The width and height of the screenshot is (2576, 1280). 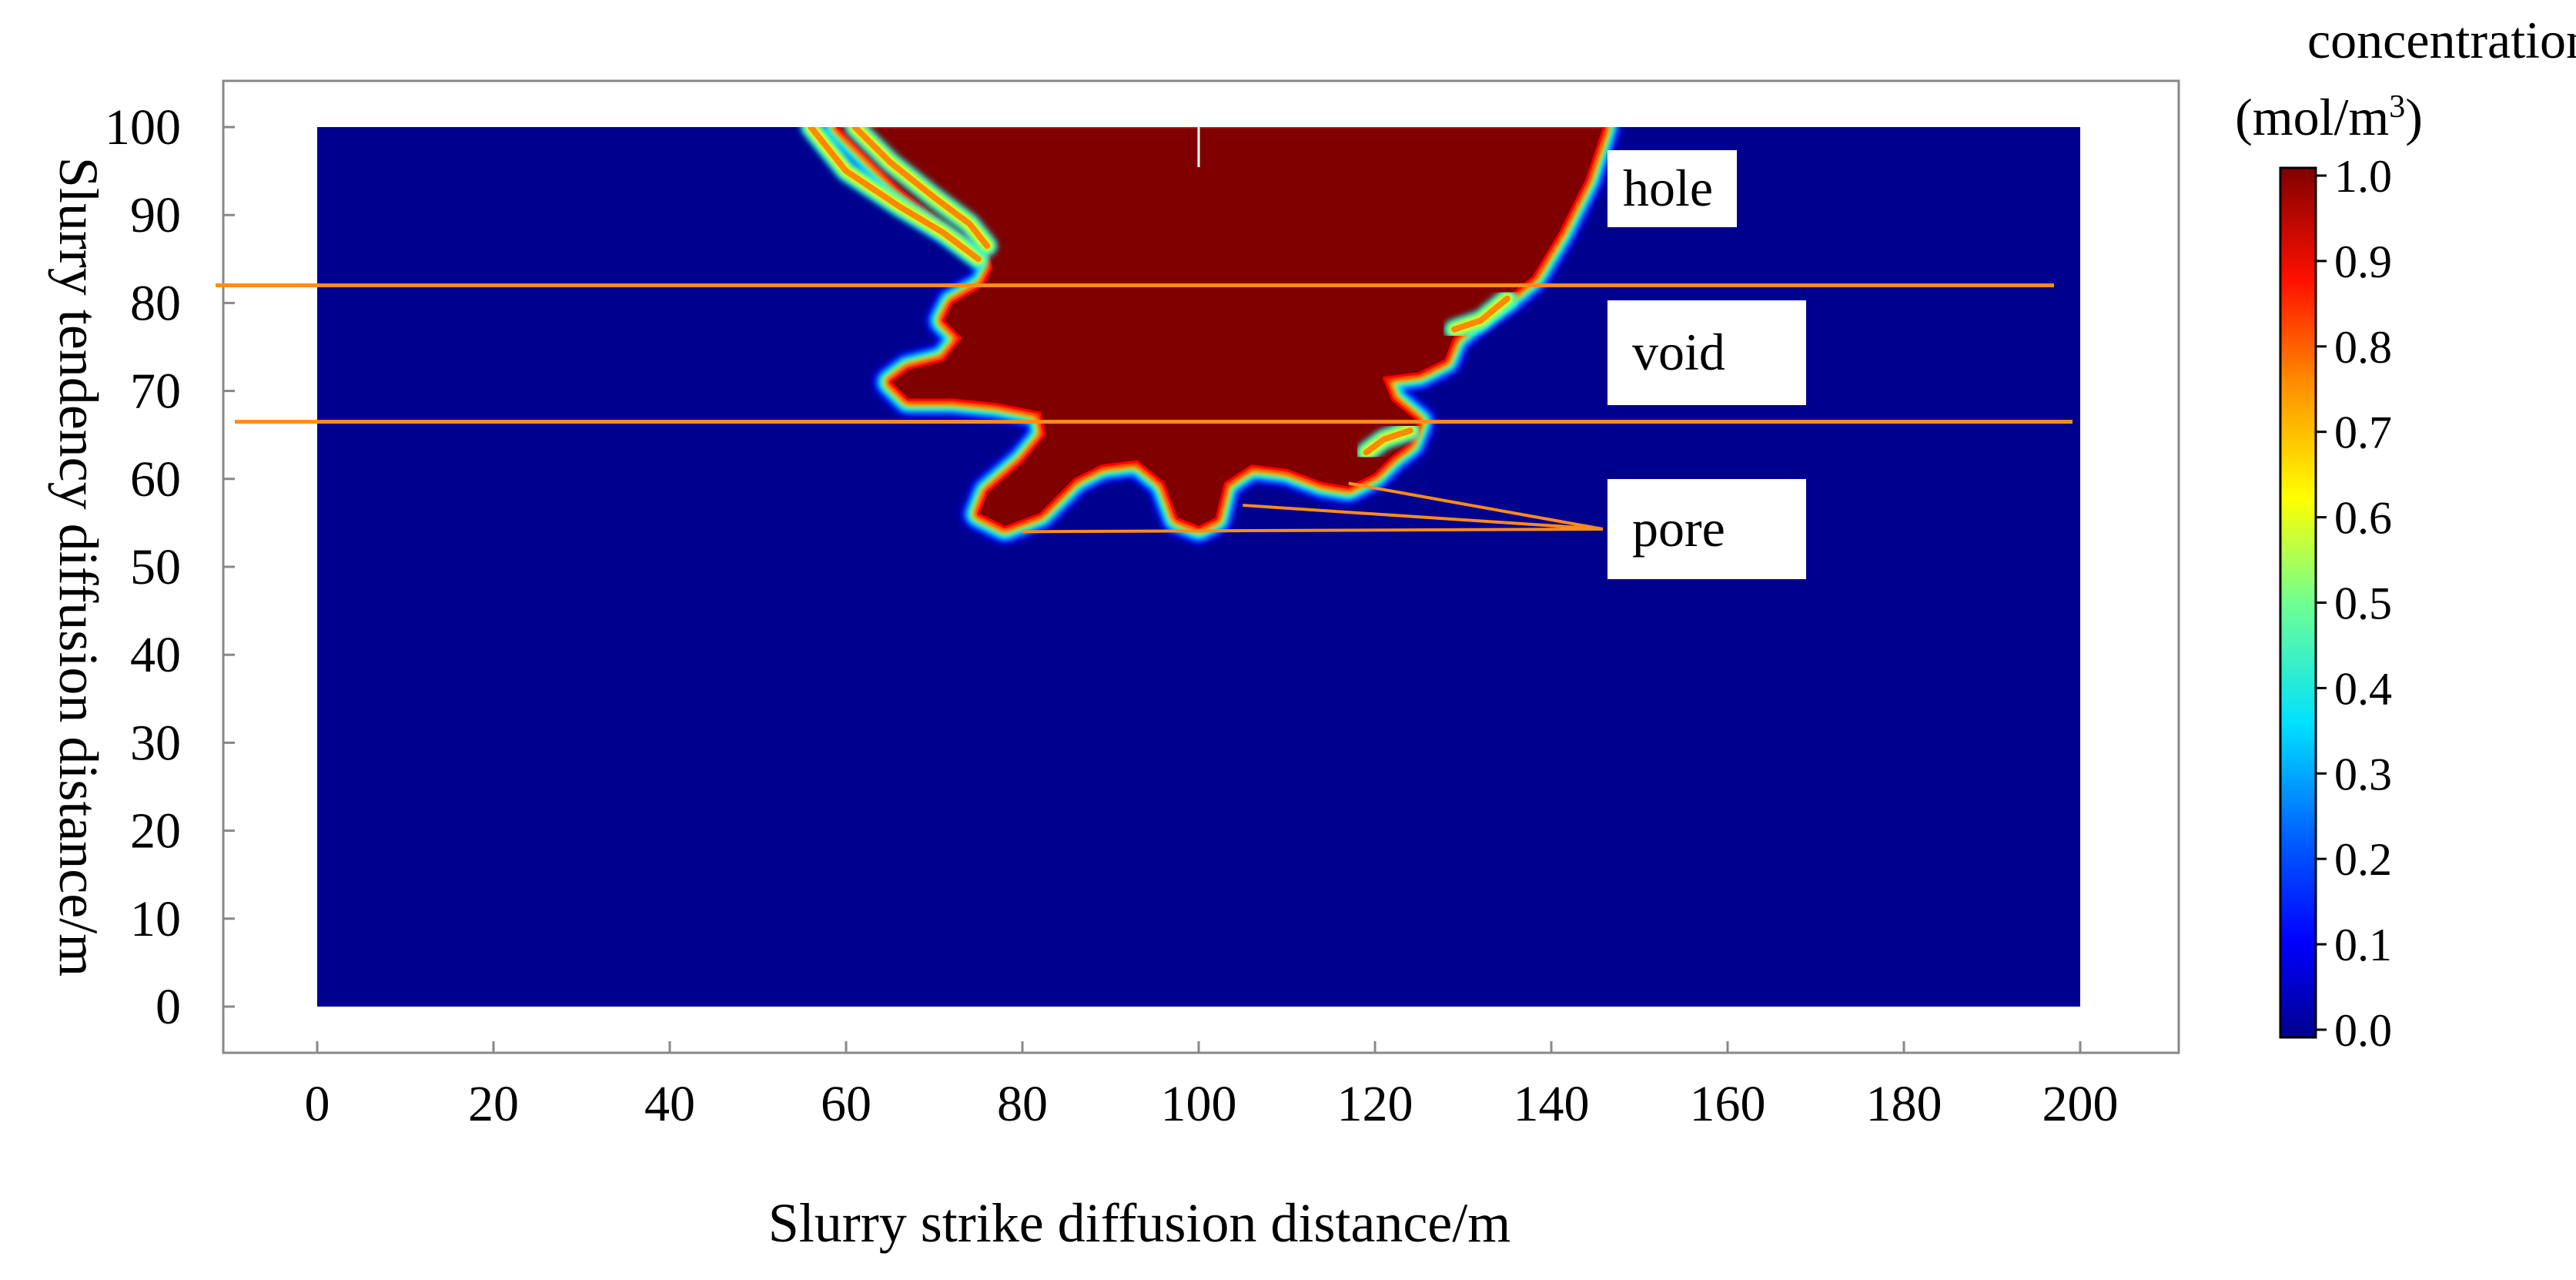 I want to click on colorbar-tick-label: 0.9, so click(x=2363, y=261).